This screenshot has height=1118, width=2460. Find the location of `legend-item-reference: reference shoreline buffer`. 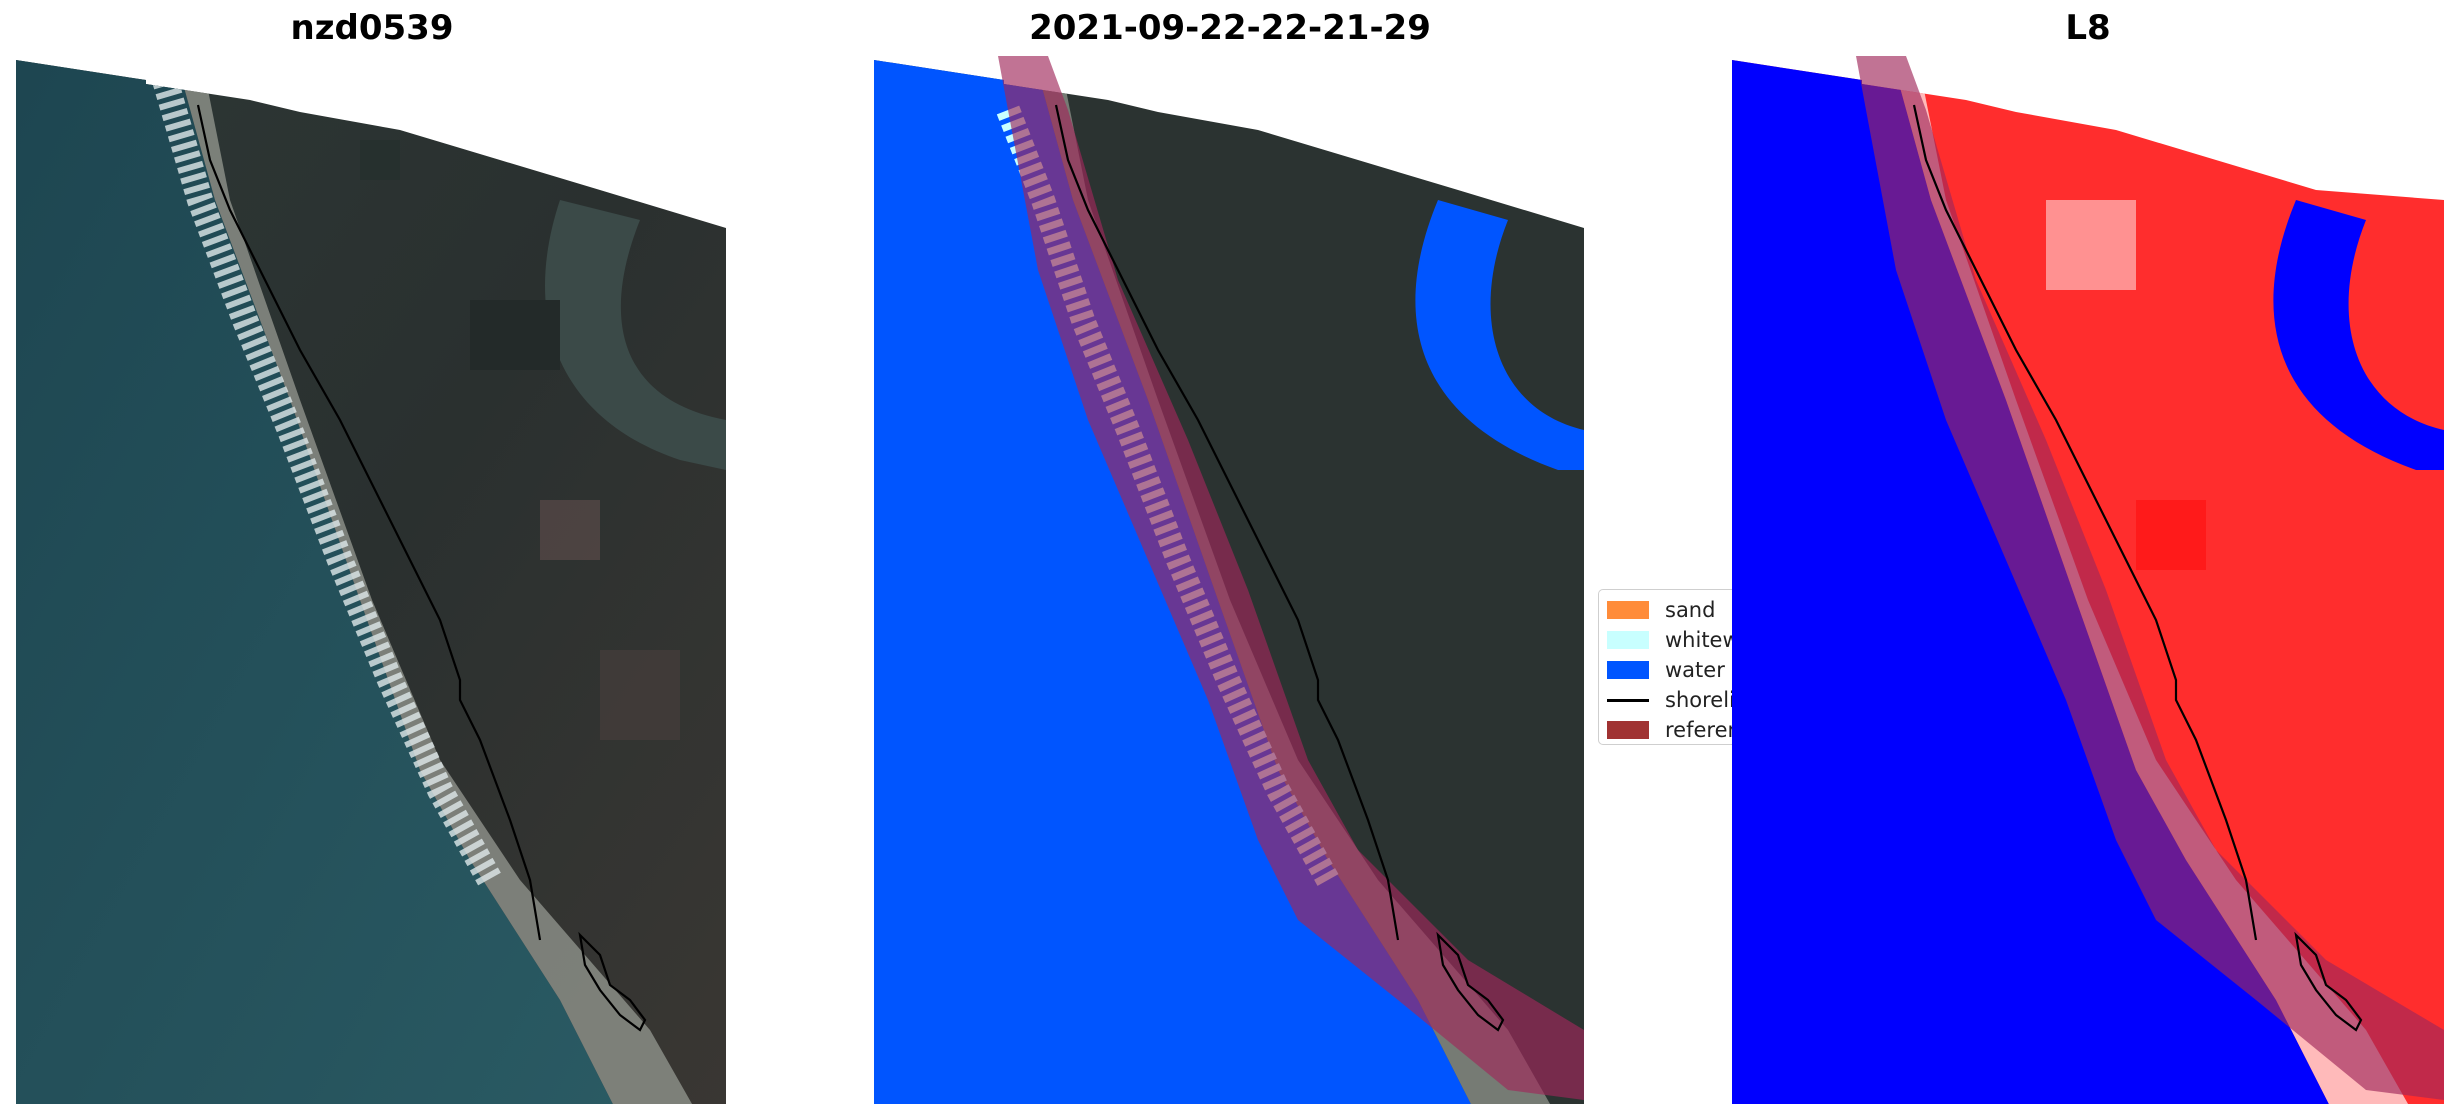

legend-item-reference: reference shoreline buffer is located at coordinates (1665, 729).